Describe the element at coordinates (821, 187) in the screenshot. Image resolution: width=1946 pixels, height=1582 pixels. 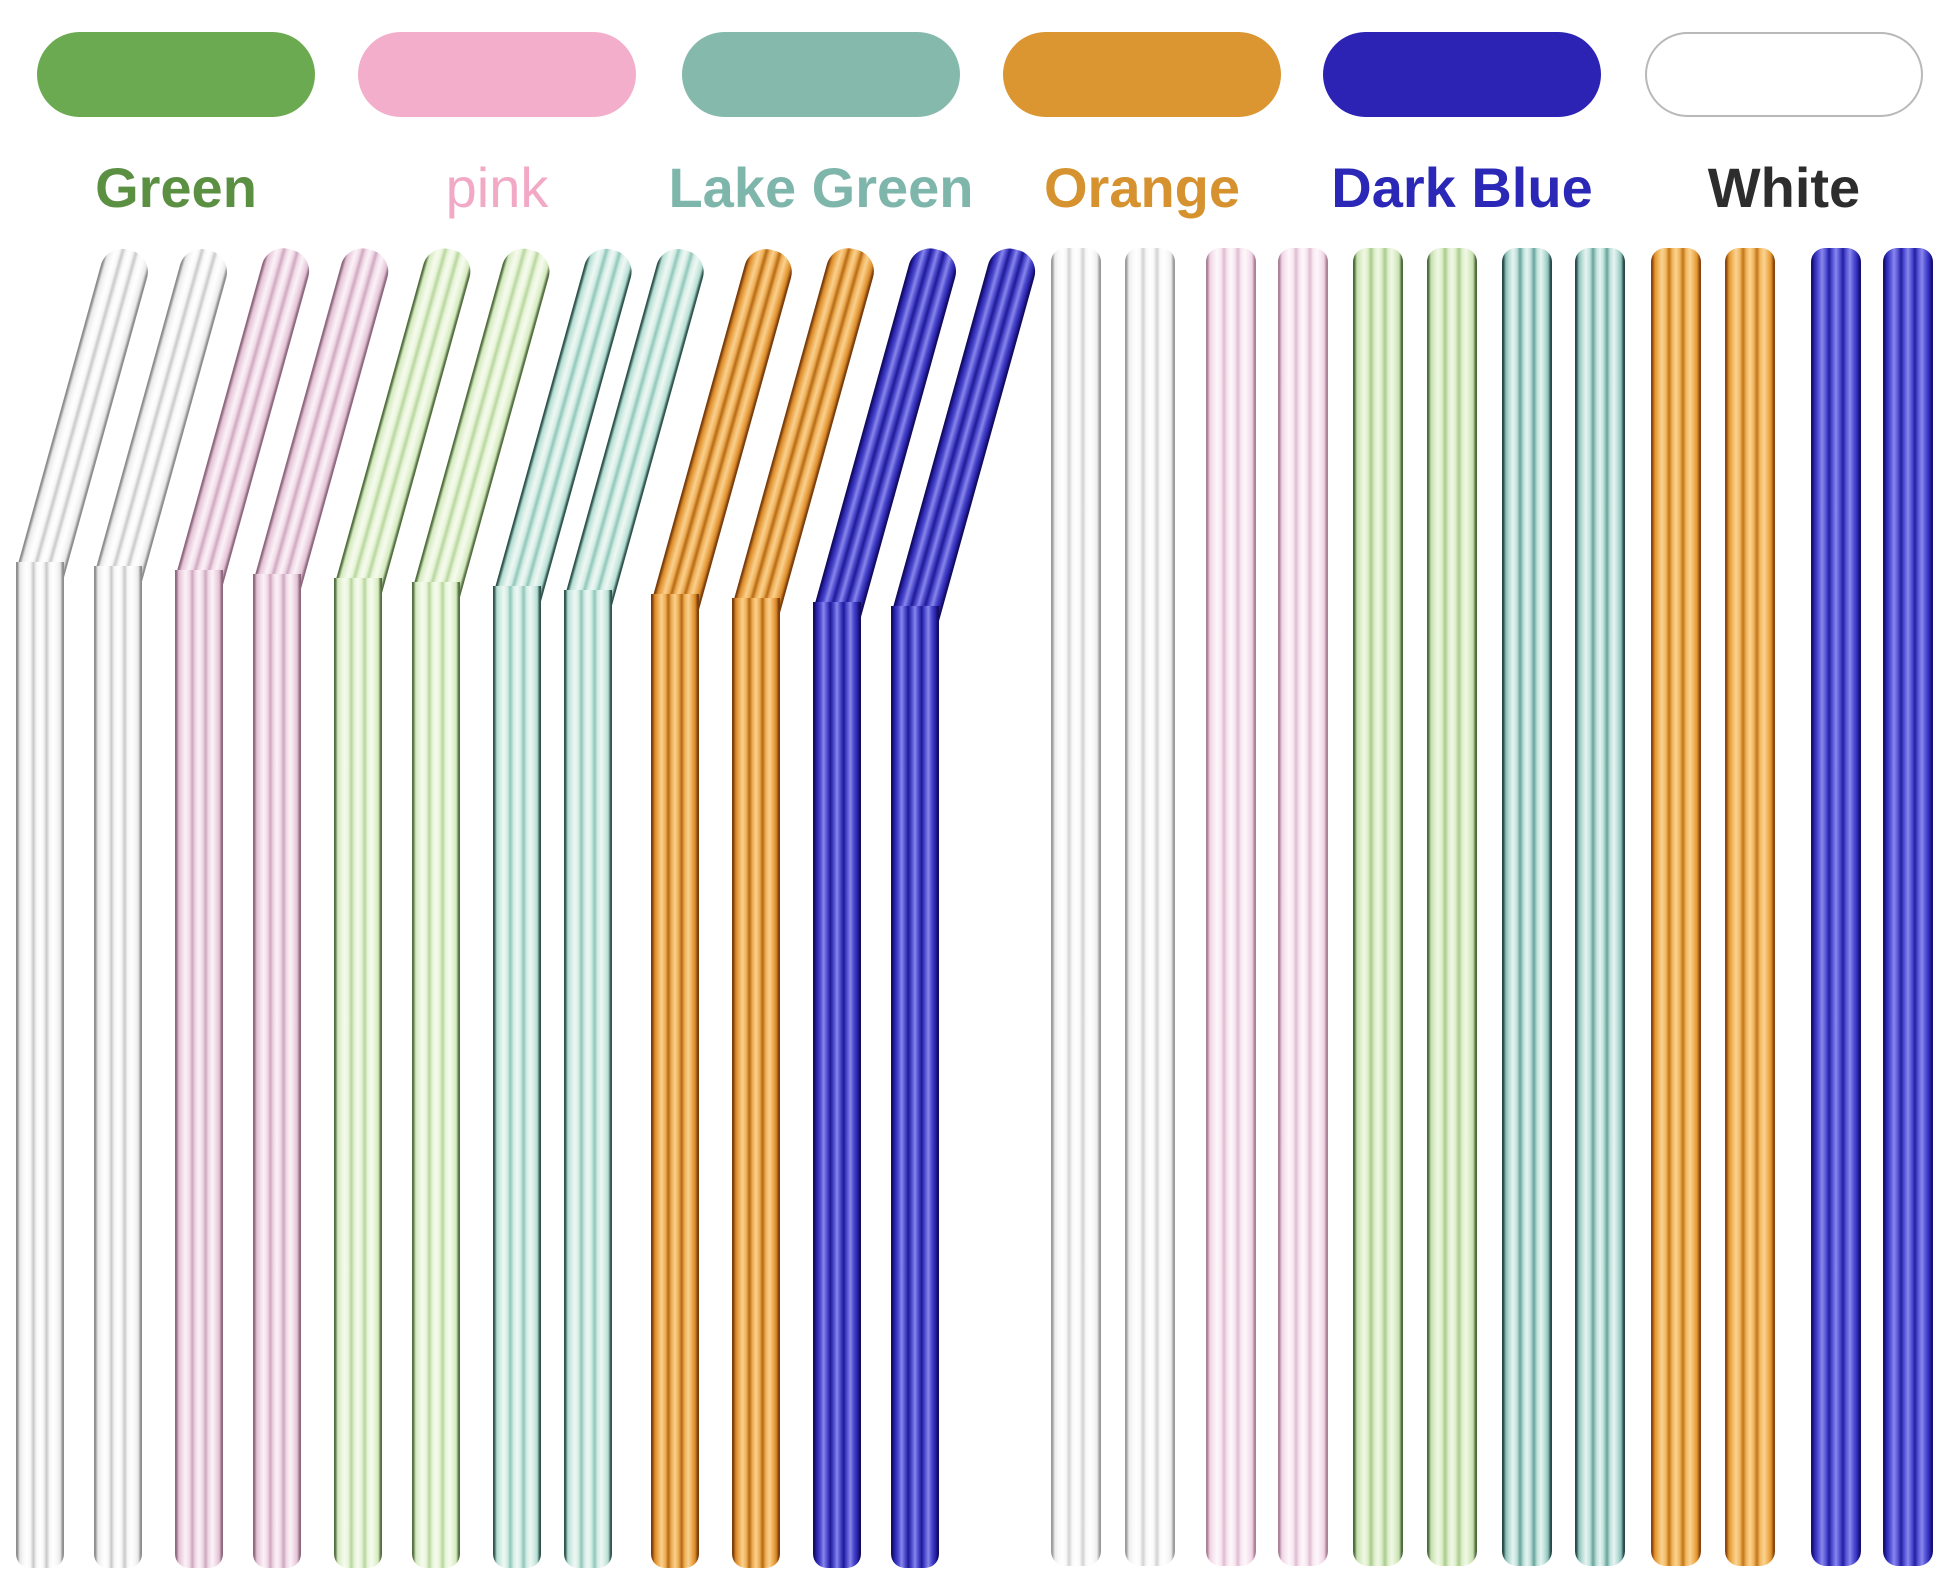
I see `swatch-label-lake-green: Lake Green` at that location.